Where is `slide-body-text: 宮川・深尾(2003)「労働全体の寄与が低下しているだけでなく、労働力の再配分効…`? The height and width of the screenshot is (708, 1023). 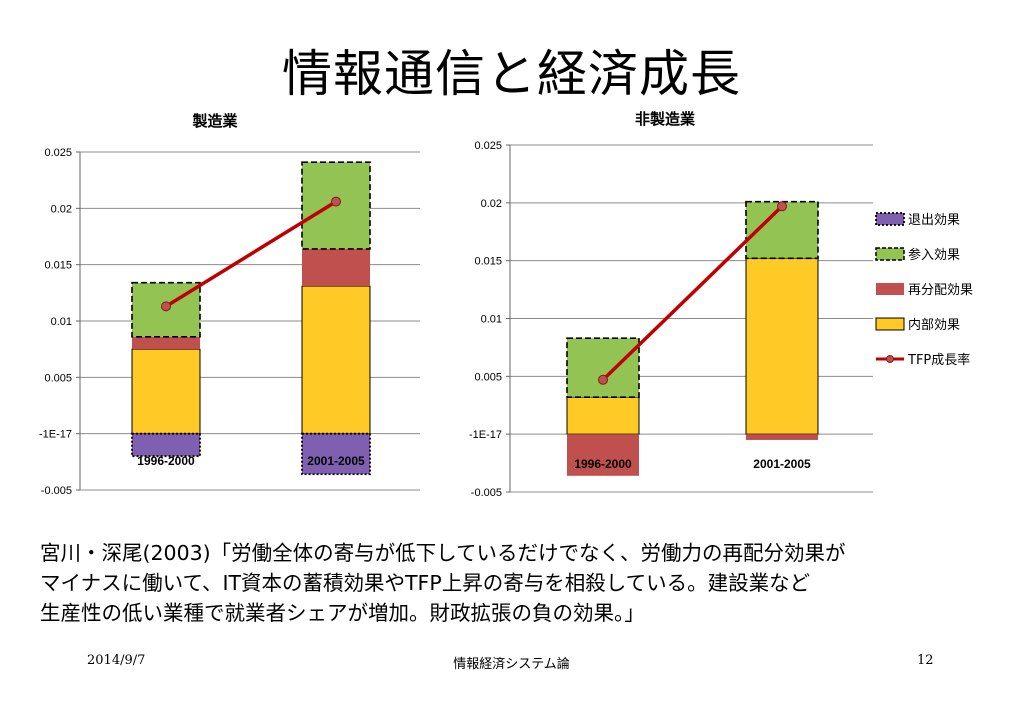 slide-body-text: 宮川・深尾(2003)「労働全体の寄与が低下しているだけでなく、労働力の再配分効… is located at coordinates (520, 583).